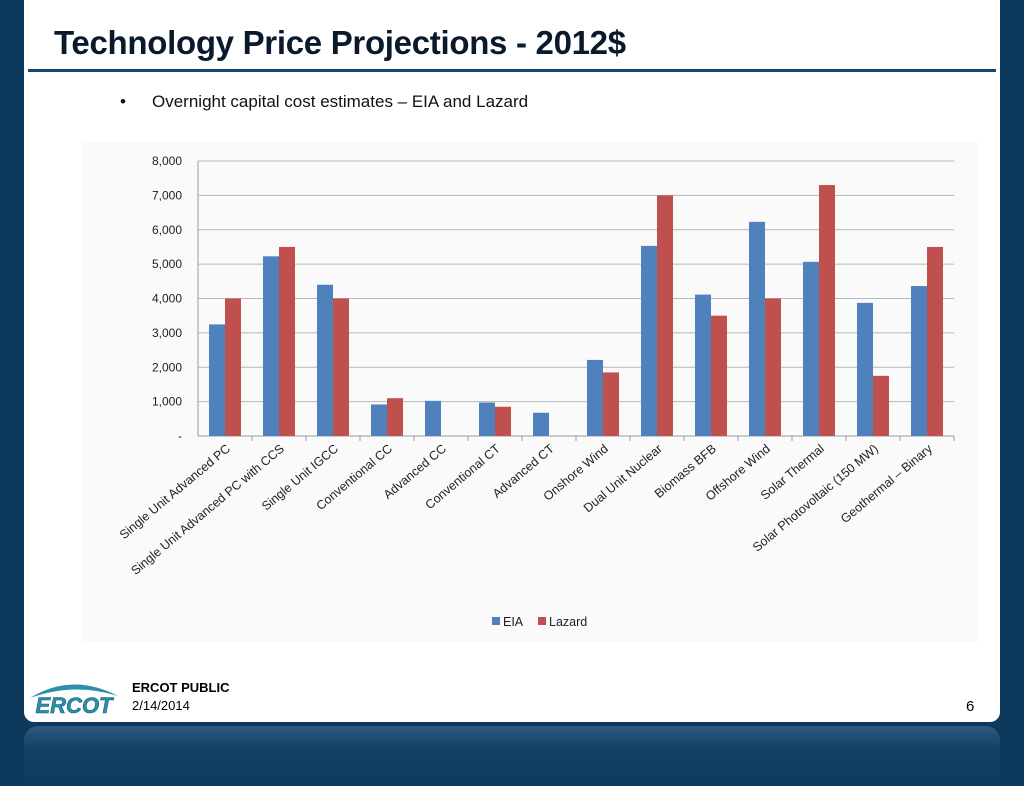  Describe the element at coordinates (886, 483) in the screenshot. I see `x-tick-label: Geothermal – Binary` at that location.